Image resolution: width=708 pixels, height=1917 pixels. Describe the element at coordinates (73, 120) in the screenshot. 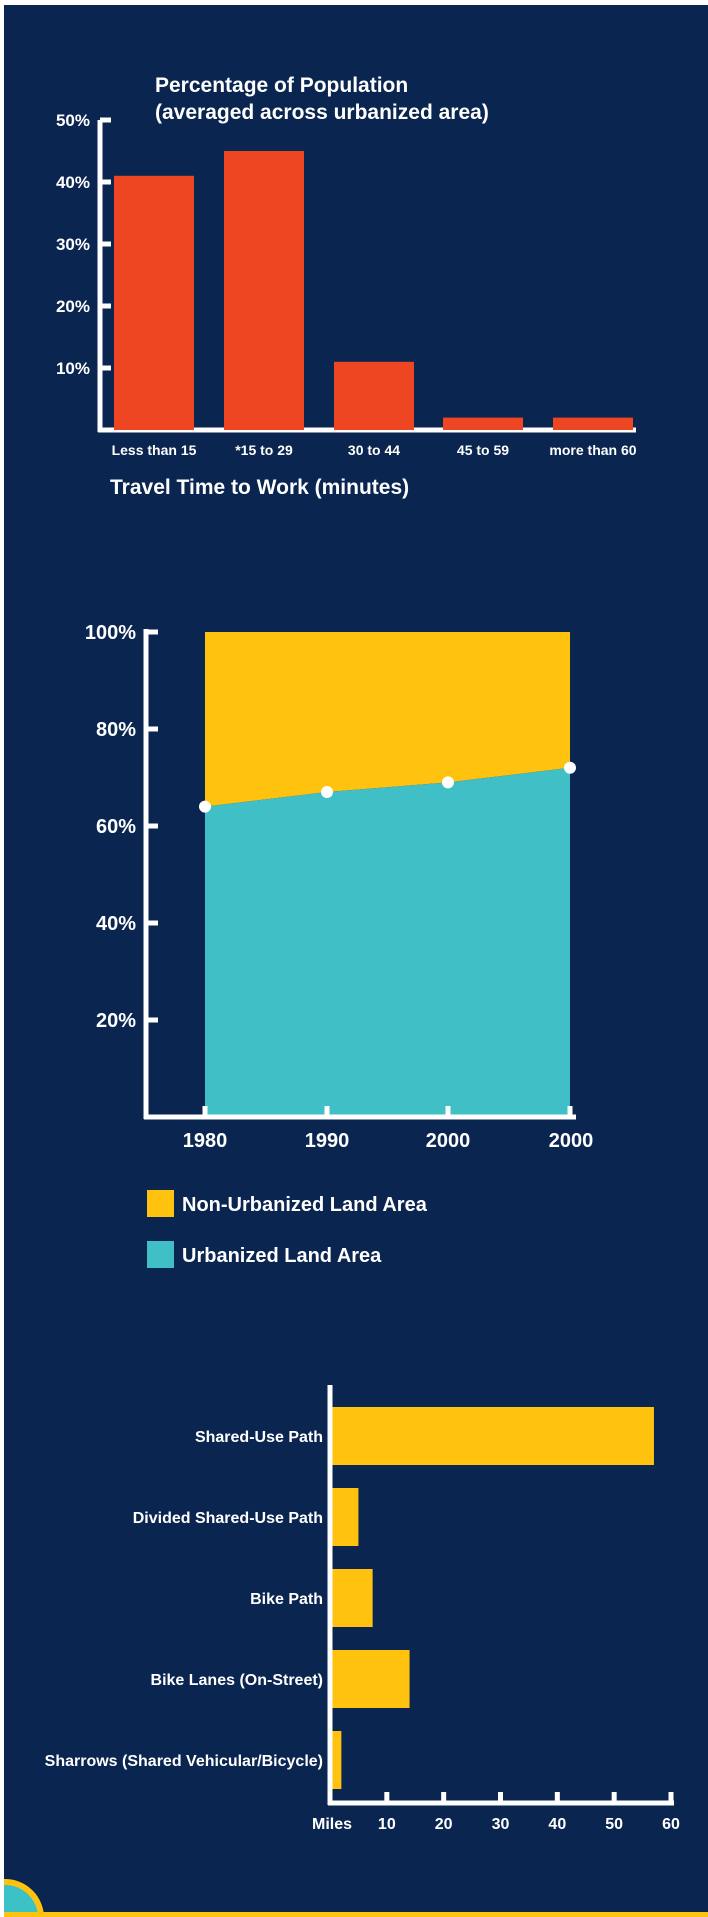

I see `y-tick-label: 50%` at that location.